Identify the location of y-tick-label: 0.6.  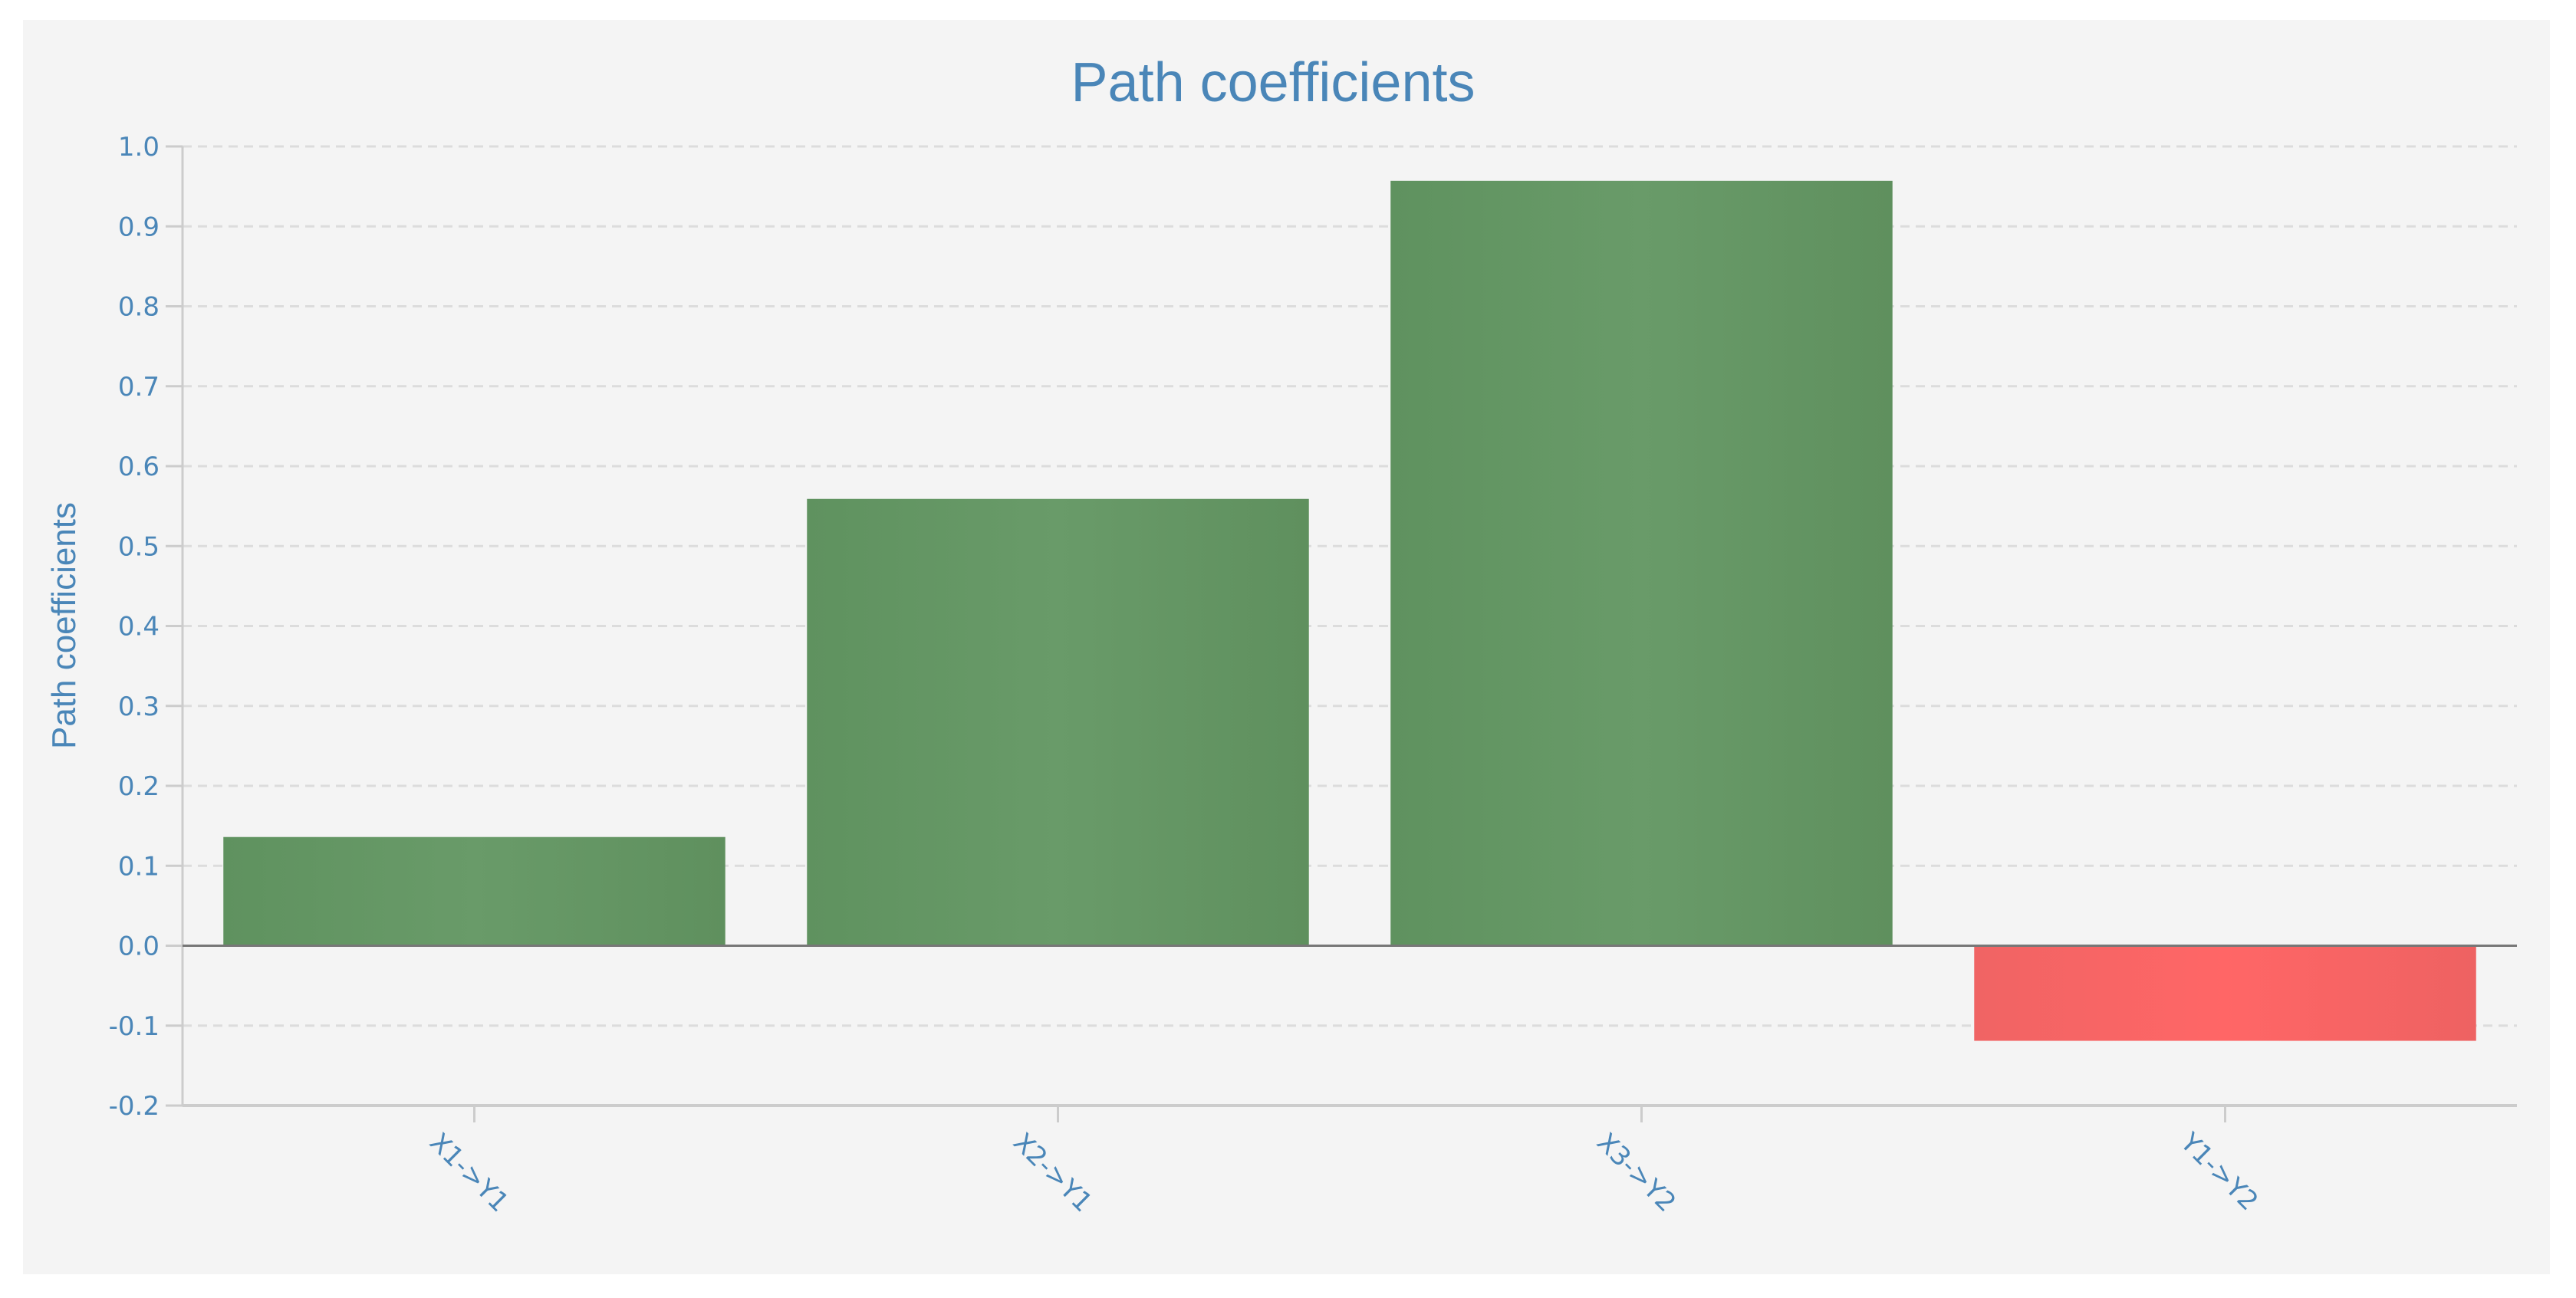
(139, 467).